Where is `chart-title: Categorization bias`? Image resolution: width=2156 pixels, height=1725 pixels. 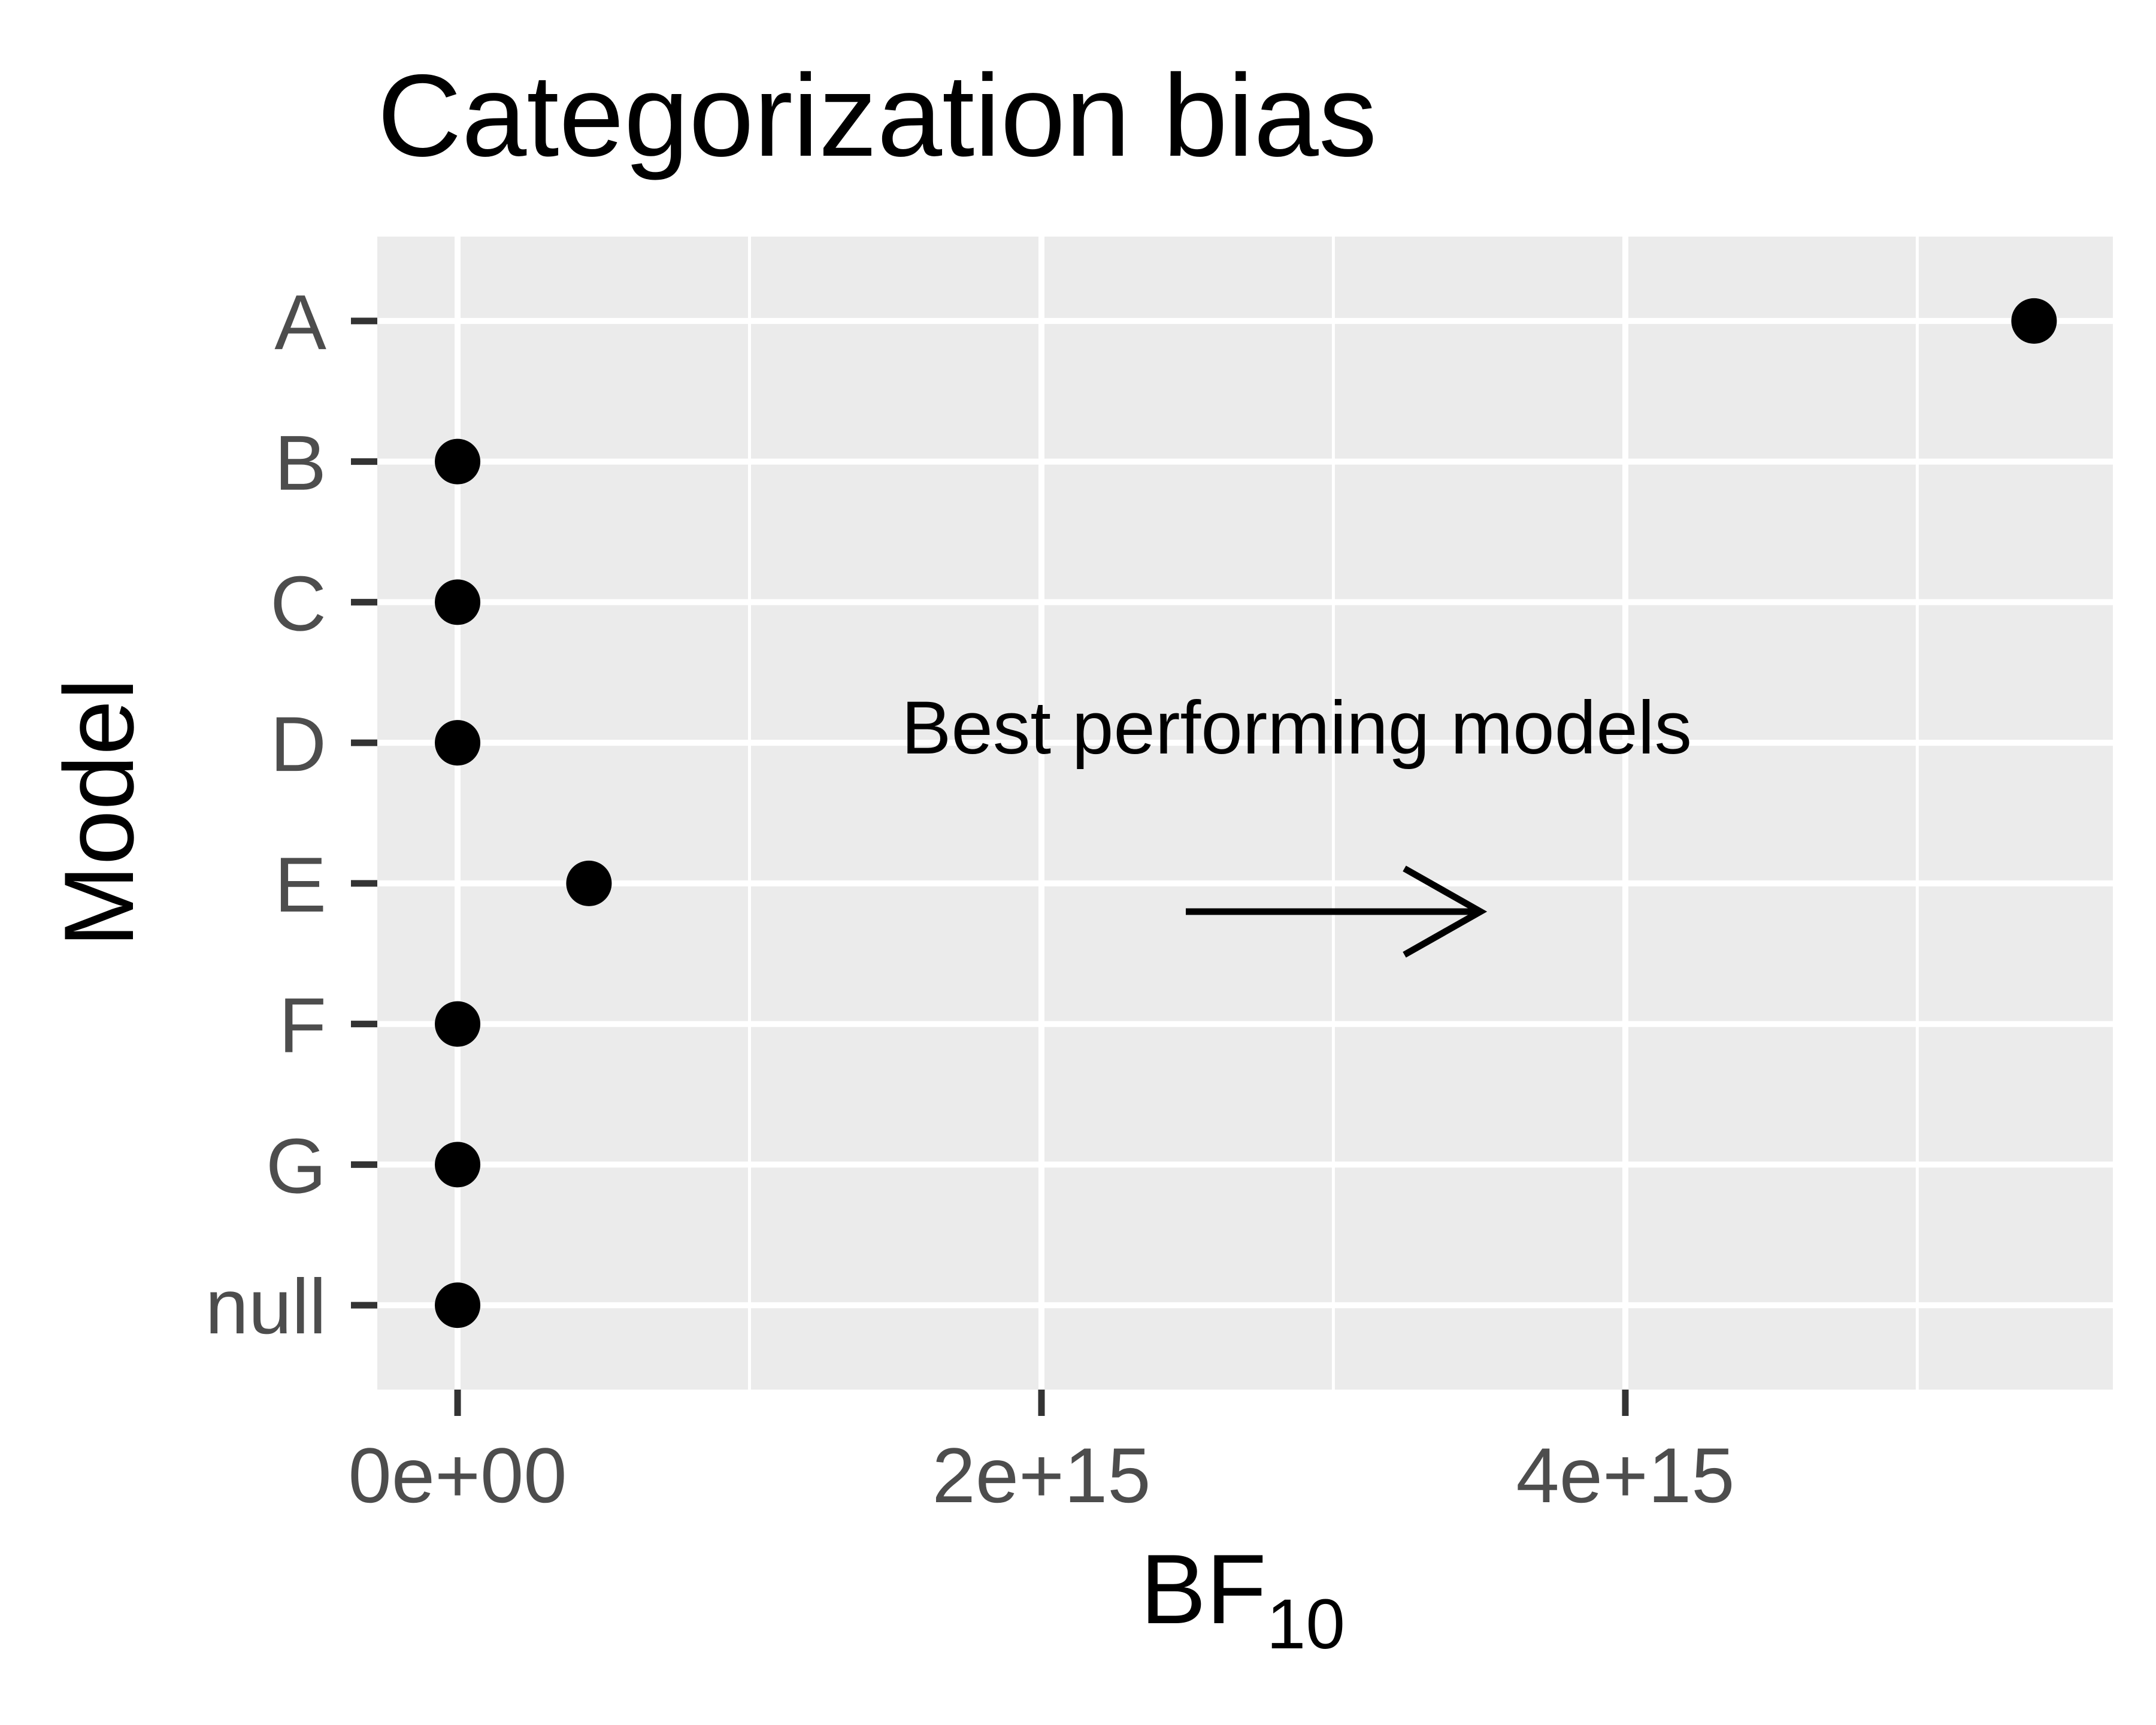
chart-title: Categorization bias is located at coordinates (877, 115).